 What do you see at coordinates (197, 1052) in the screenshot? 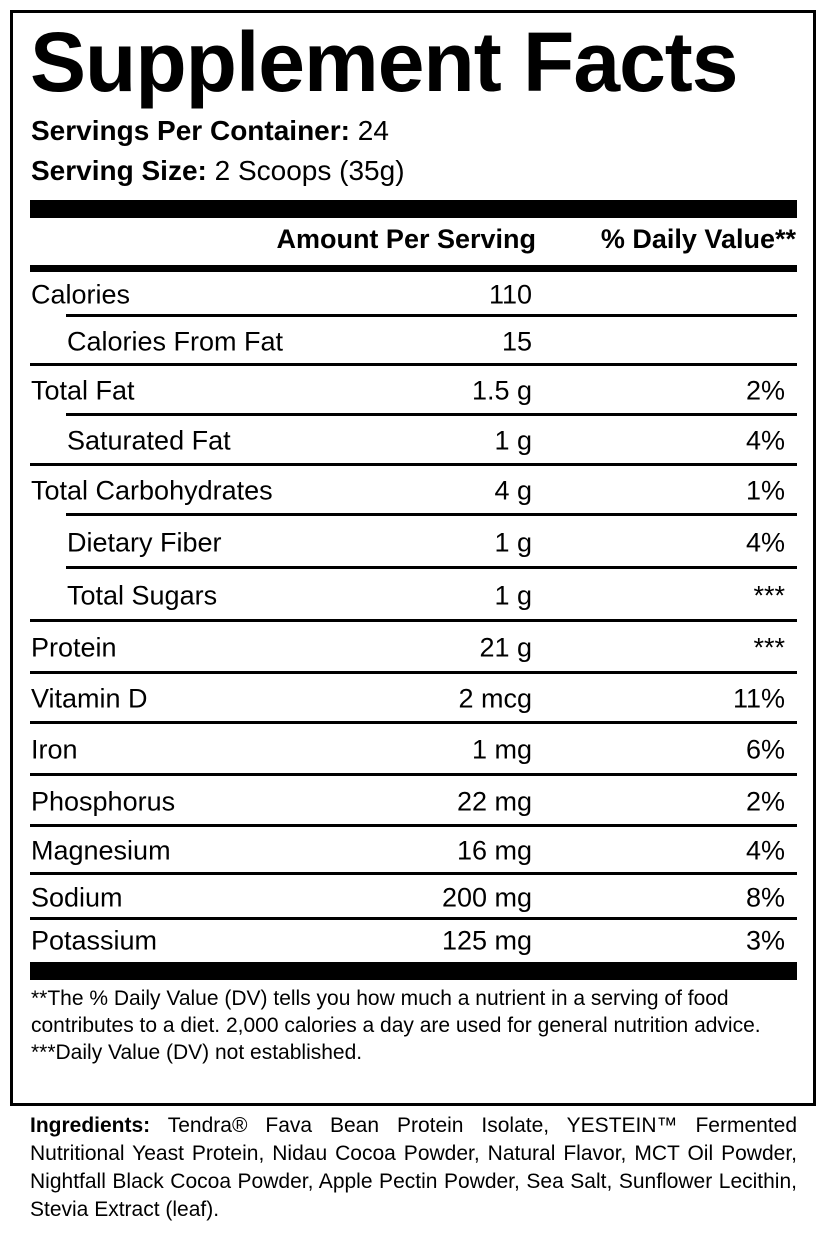
I see `not-established-footnote: ***Daily Value (DV) not established.` at bounding box center [197, 1052].